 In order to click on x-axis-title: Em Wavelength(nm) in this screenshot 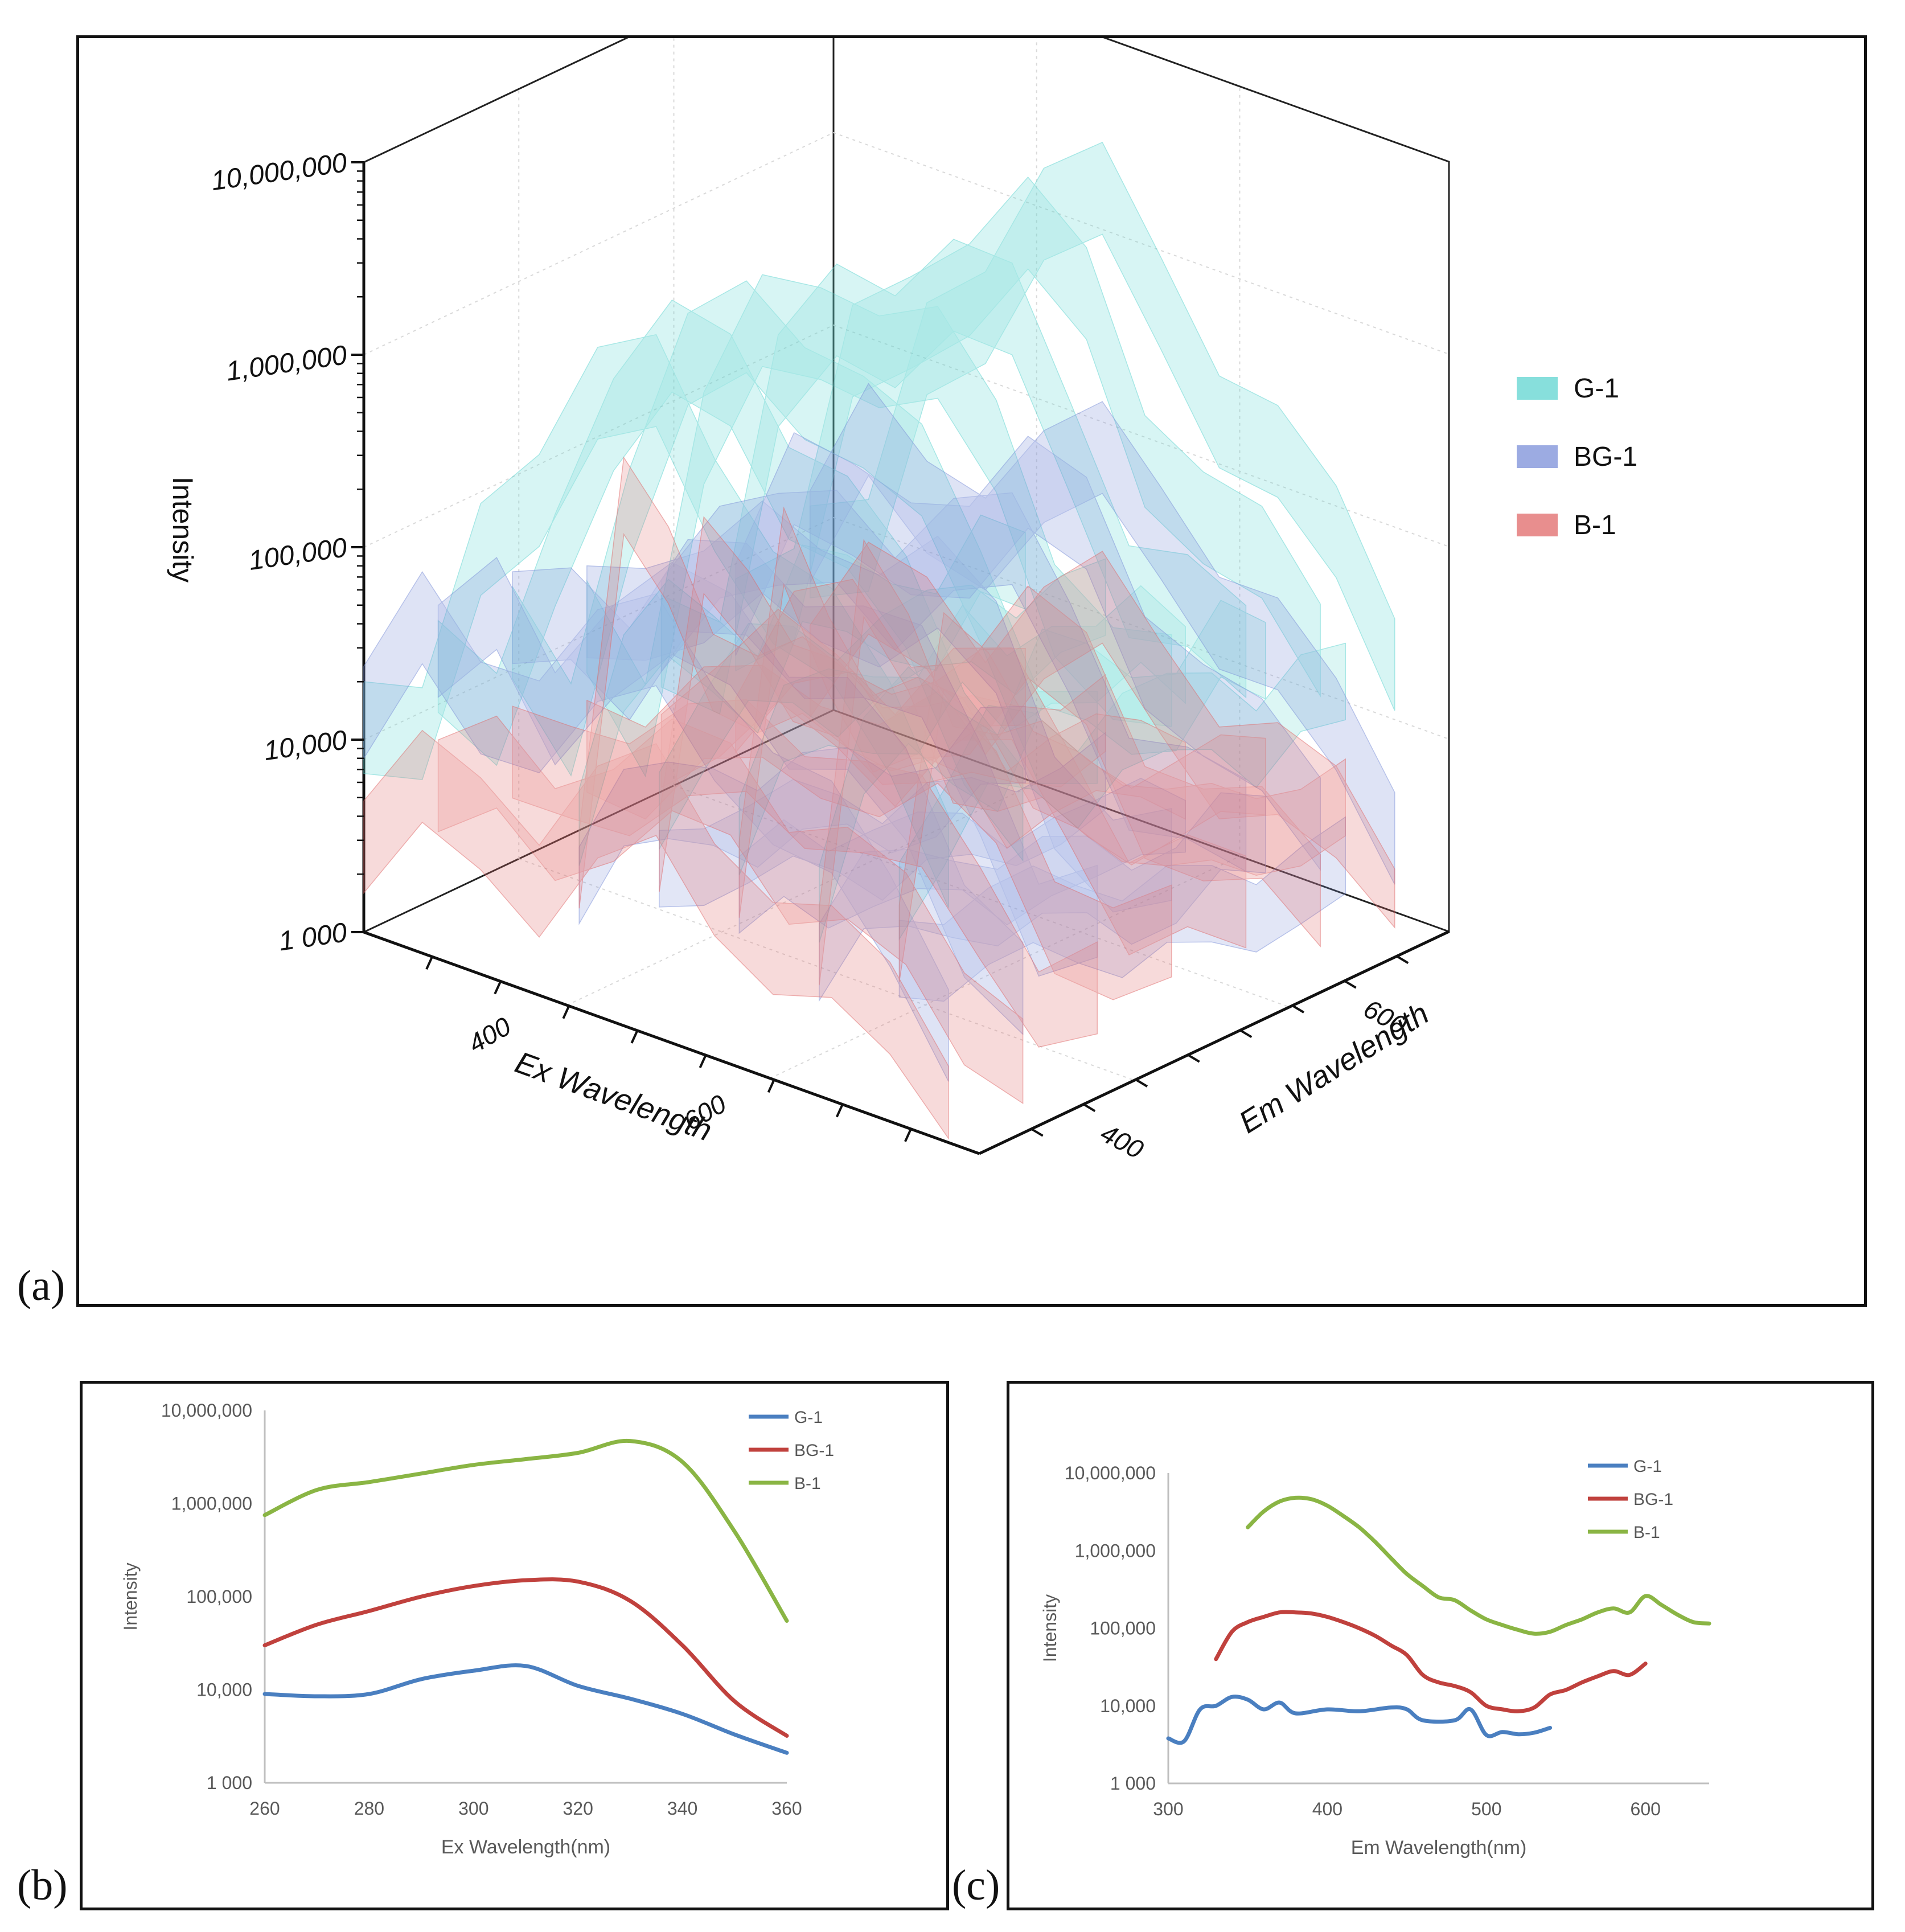, I will do `click(1439, 1848)`.